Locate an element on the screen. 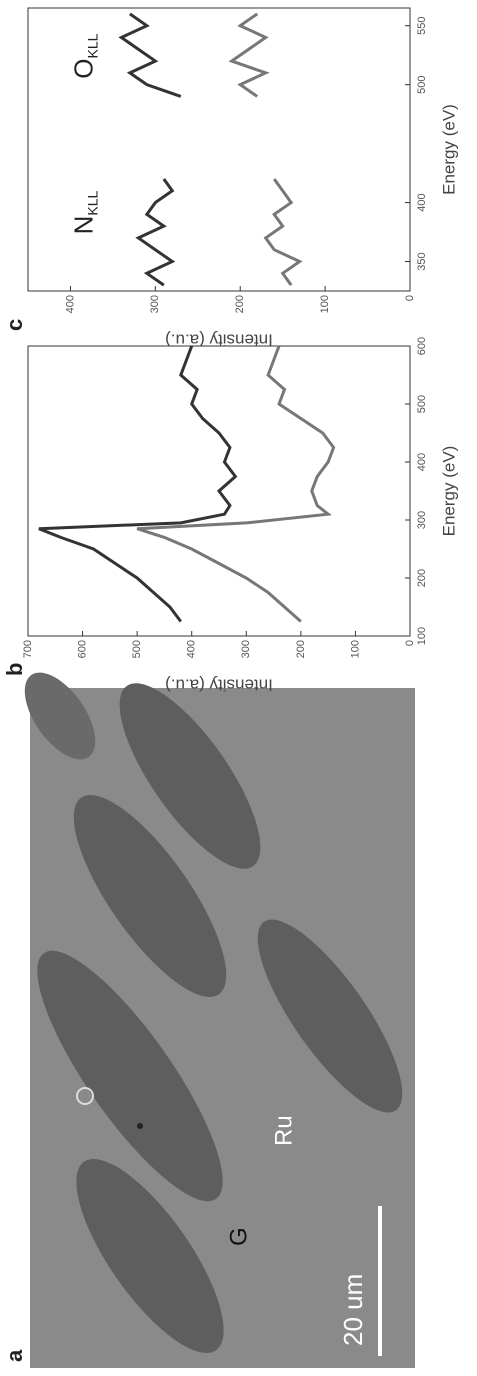  region-label: Ru is located at coordinates (283, 1130).